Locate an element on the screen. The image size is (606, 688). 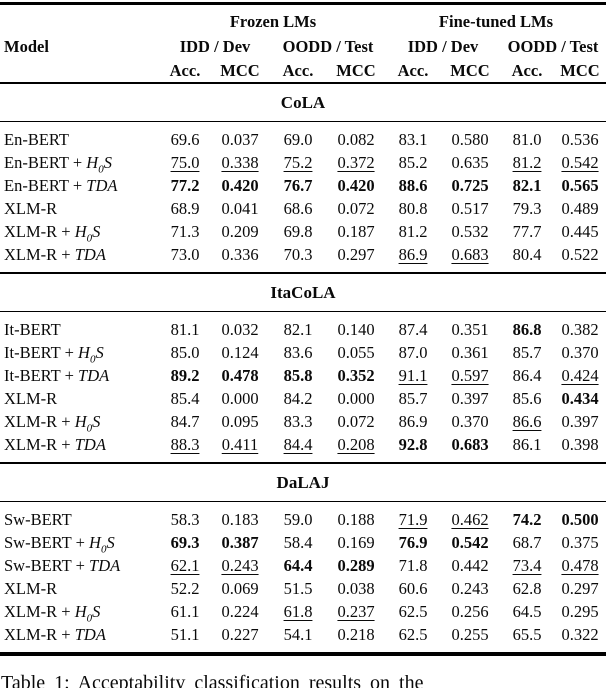
metric-cell: 85.0 is located at coordinates (185, 353).